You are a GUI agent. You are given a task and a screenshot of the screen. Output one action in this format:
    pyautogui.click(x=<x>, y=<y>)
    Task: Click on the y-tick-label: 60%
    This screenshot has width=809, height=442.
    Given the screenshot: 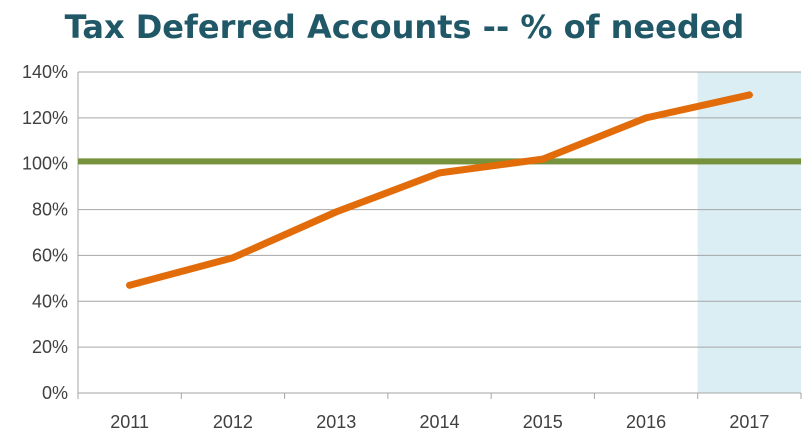 What is the action you would take?
    pyautogui.click(x=50, y=255)
    